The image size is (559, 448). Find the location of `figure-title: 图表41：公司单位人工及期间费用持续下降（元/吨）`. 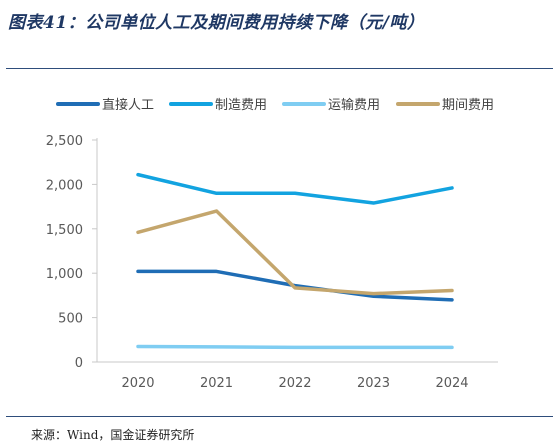

figure-title: 图表41：公司单位人工及期间费用持续下降（元/吨） is located at coordinates (216, 23).